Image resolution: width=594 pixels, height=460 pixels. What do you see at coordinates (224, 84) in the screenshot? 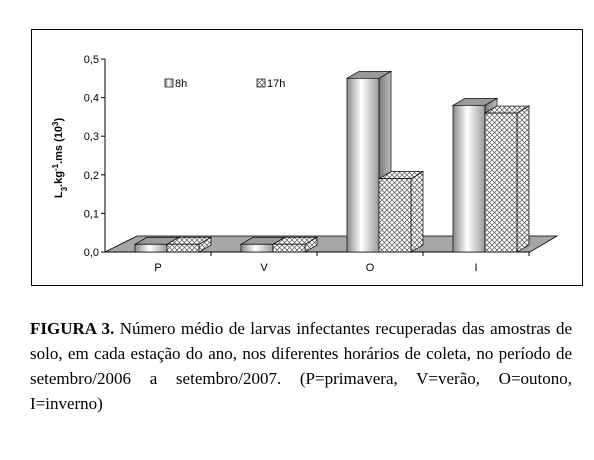
I see `legend: 8h 17h` at bounding box center [224, 84].